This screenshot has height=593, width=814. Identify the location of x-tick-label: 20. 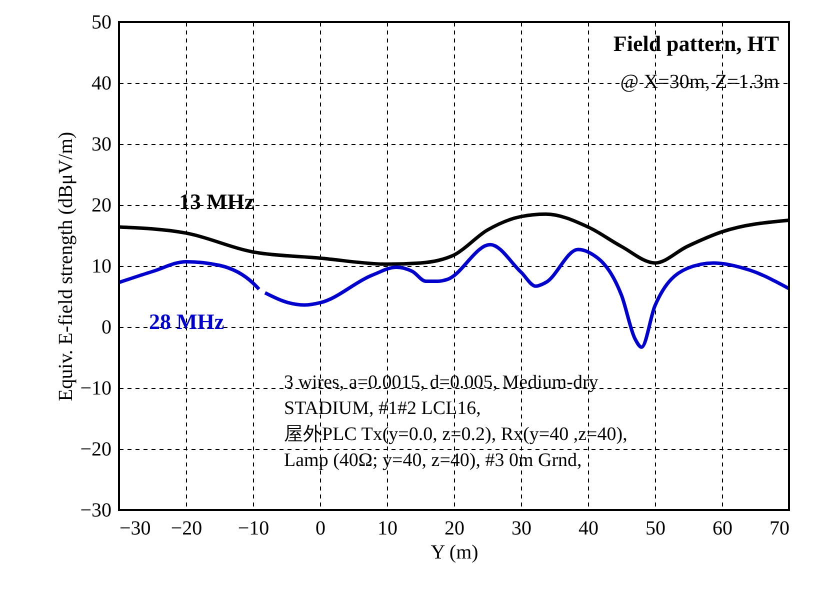
(454, 529).